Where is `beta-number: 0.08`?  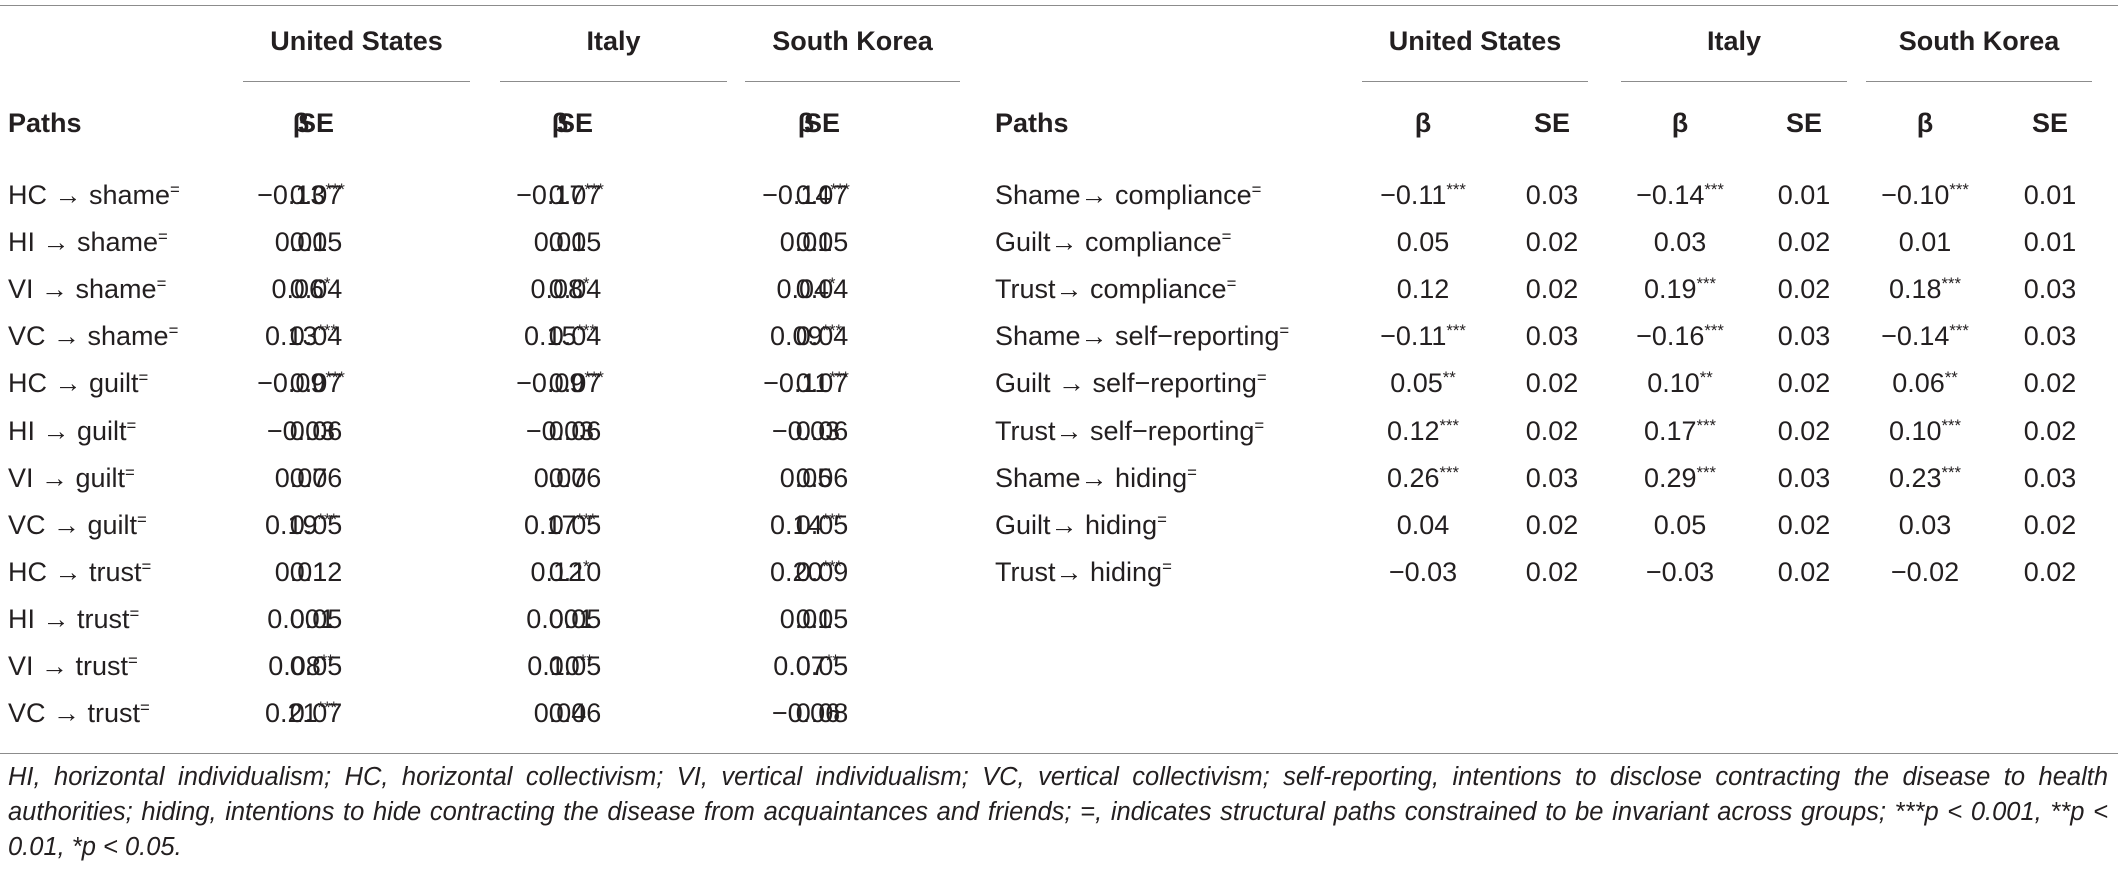 beta-number: 0.08 is located at coordinates (294, 666).